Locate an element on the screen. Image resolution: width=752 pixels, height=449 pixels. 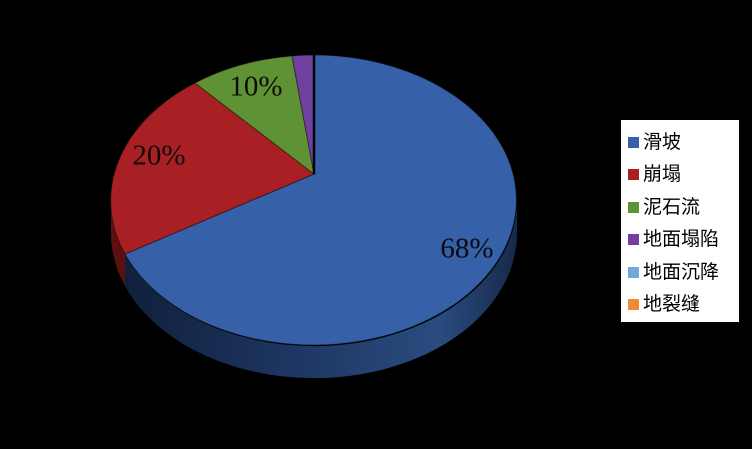
legend-label-ground-collapse: 地面塌陷 is located at coordinates (681, 240).